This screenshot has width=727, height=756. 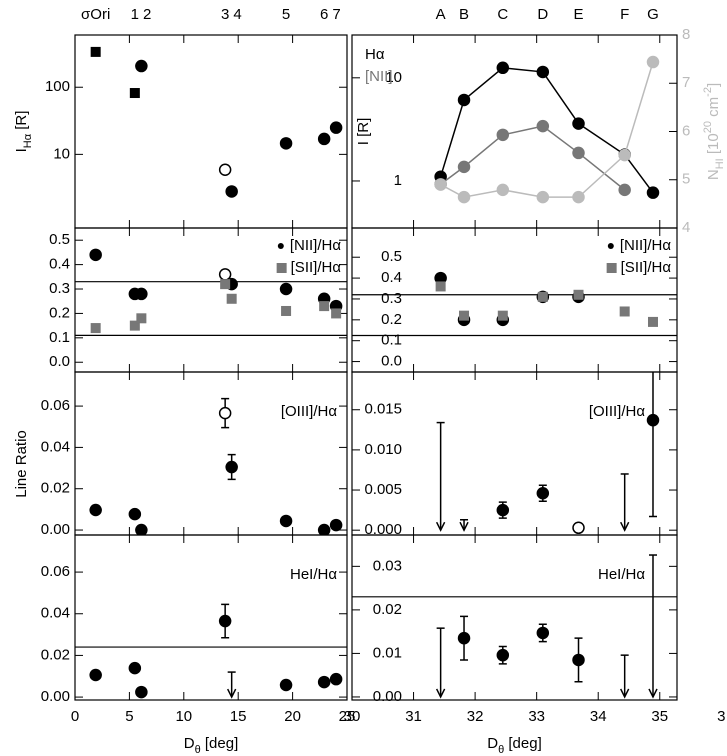 What do you see at coordinates (686, 130) in the screenshot?
I see `y2-tick-label: 6` at bounding box center [686, 130].